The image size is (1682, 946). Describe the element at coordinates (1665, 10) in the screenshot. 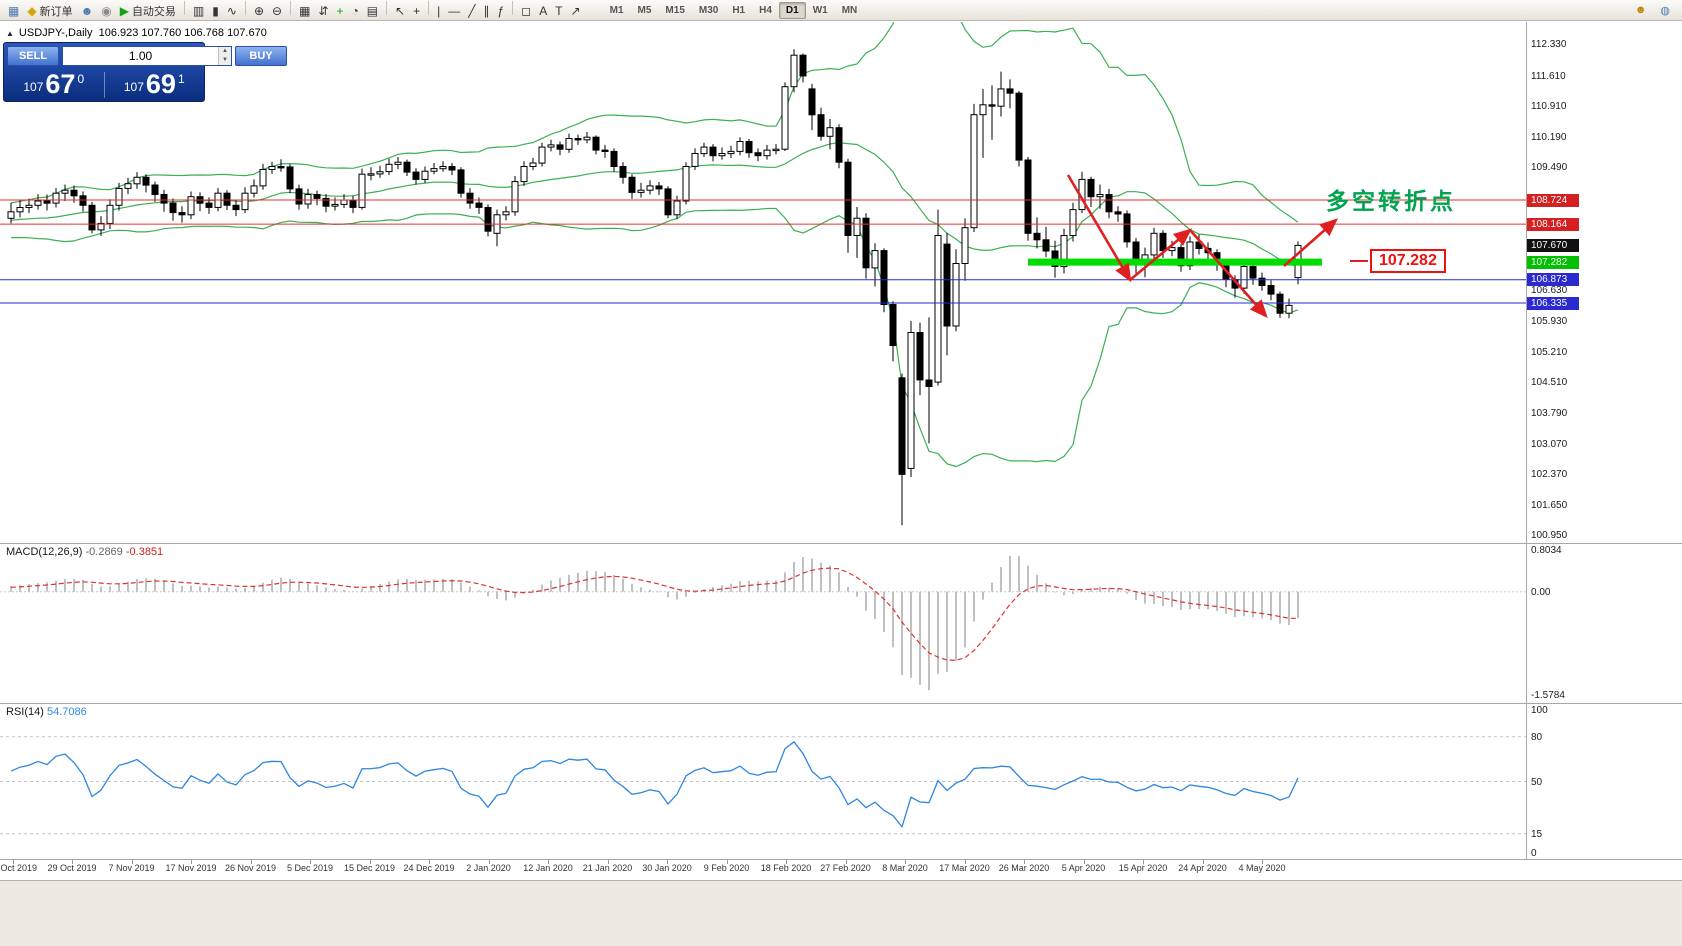

I see `chat-icon: ◍` at that location.